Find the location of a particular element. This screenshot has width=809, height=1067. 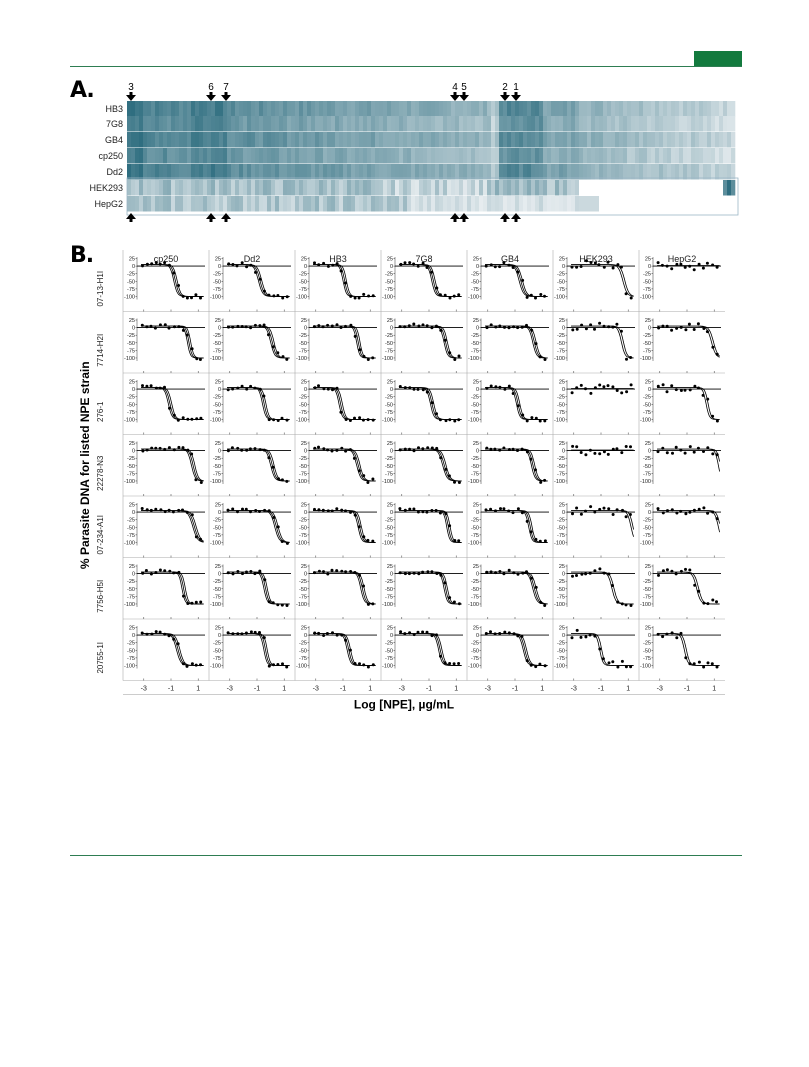

x-tick-label: -3 is located at coordinates (316, 689).